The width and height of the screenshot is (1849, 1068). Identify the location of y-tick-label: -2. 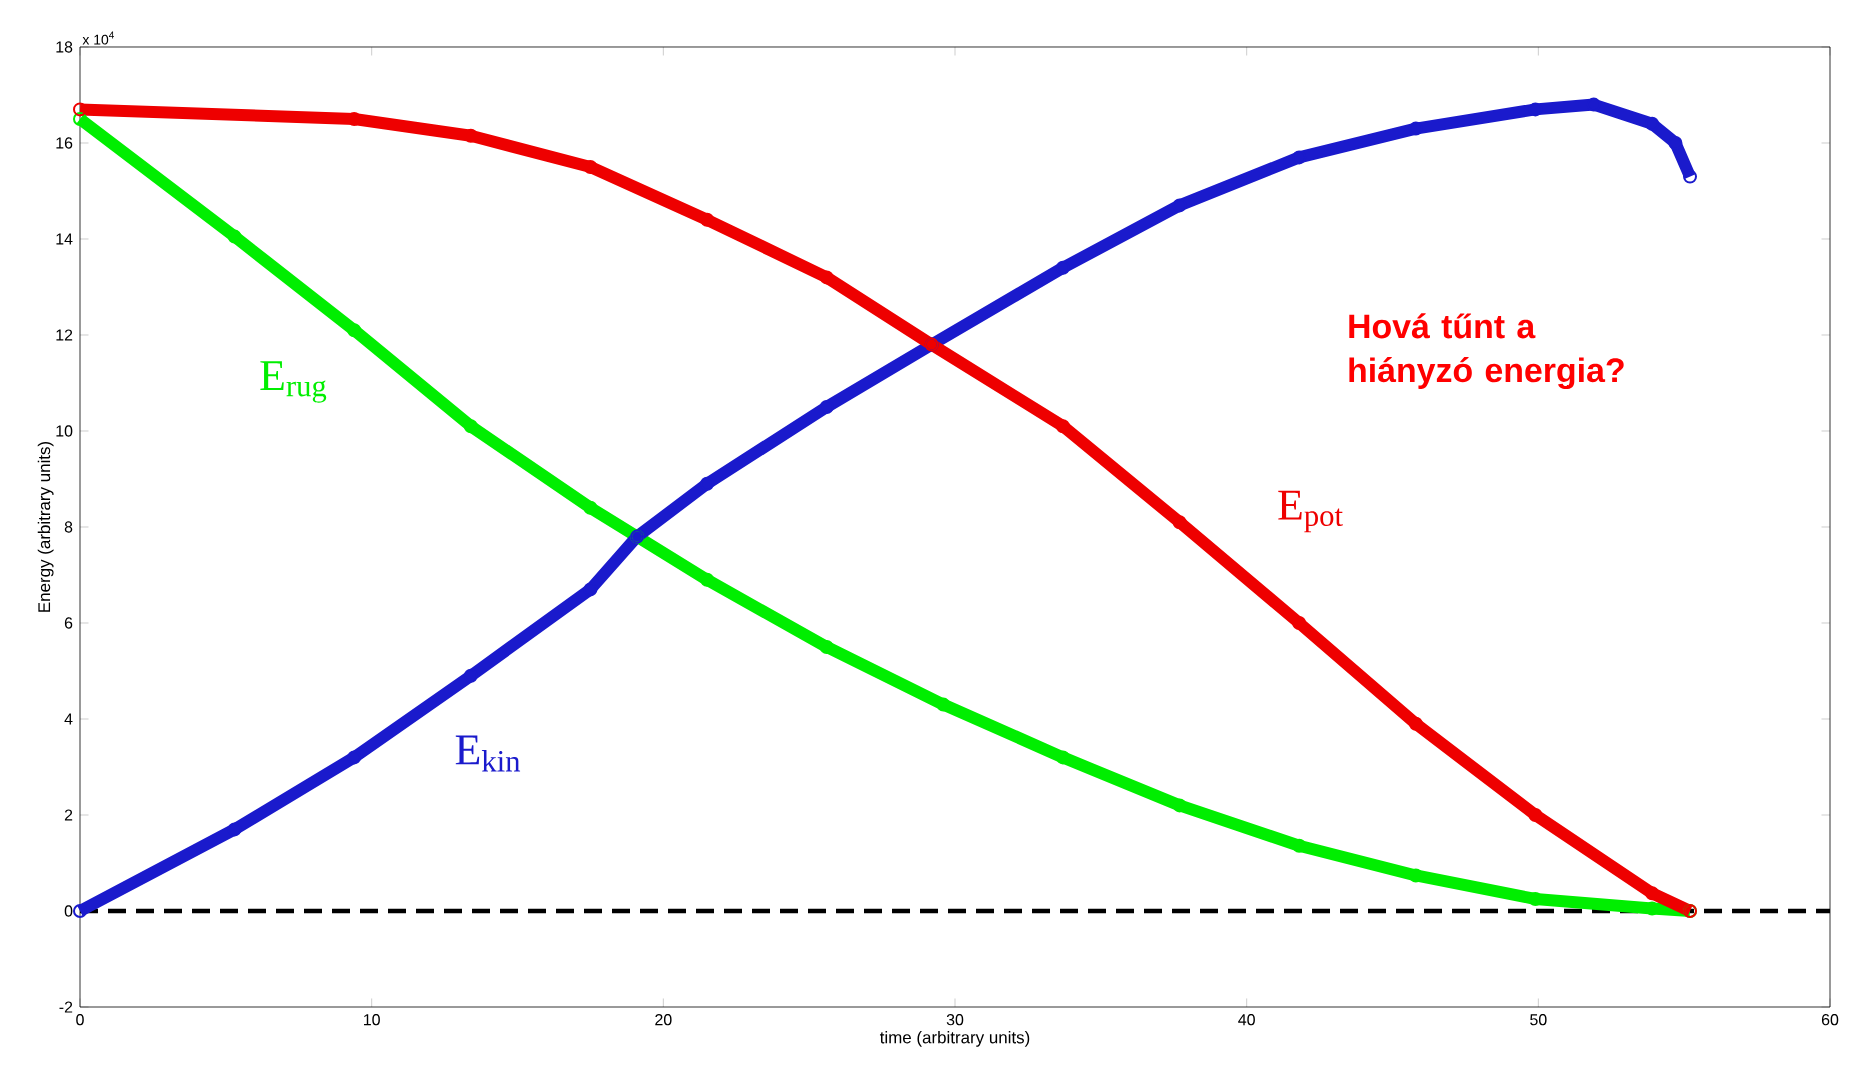
(66, 1007).